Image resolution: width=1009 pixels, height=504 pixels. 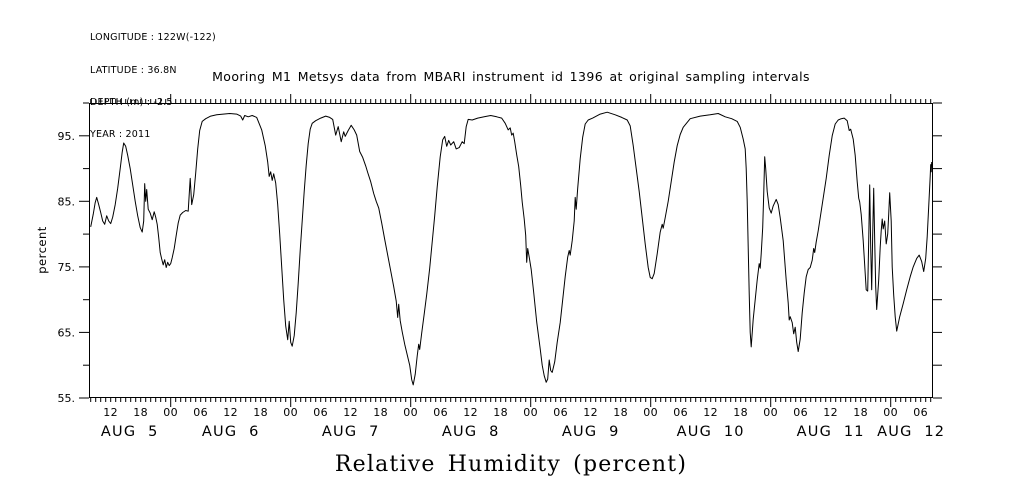 I want to click on x-date-label: AUG 11, so click(x=831, y=432).